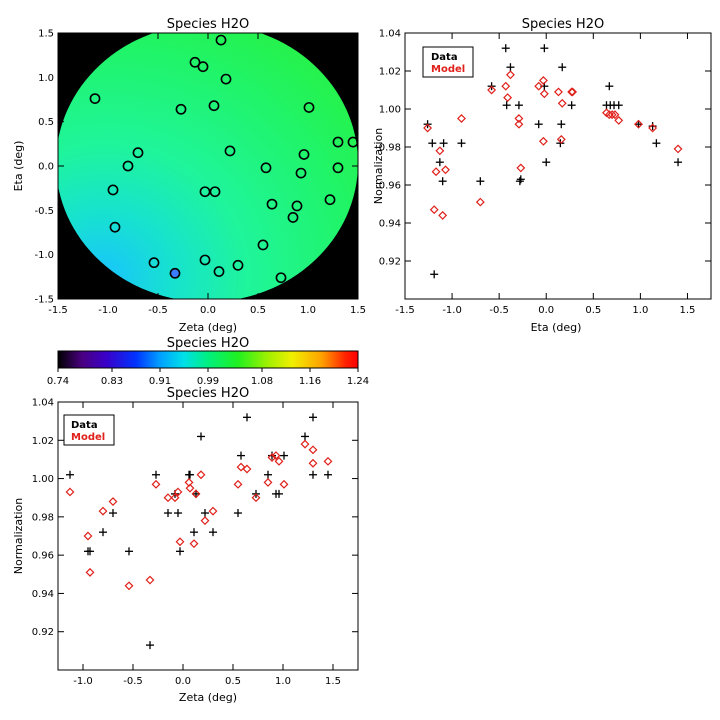  Describe the element at coordinates (46, 167) in the screenshot. I see `map-ytick-label: 0.0` at that location.